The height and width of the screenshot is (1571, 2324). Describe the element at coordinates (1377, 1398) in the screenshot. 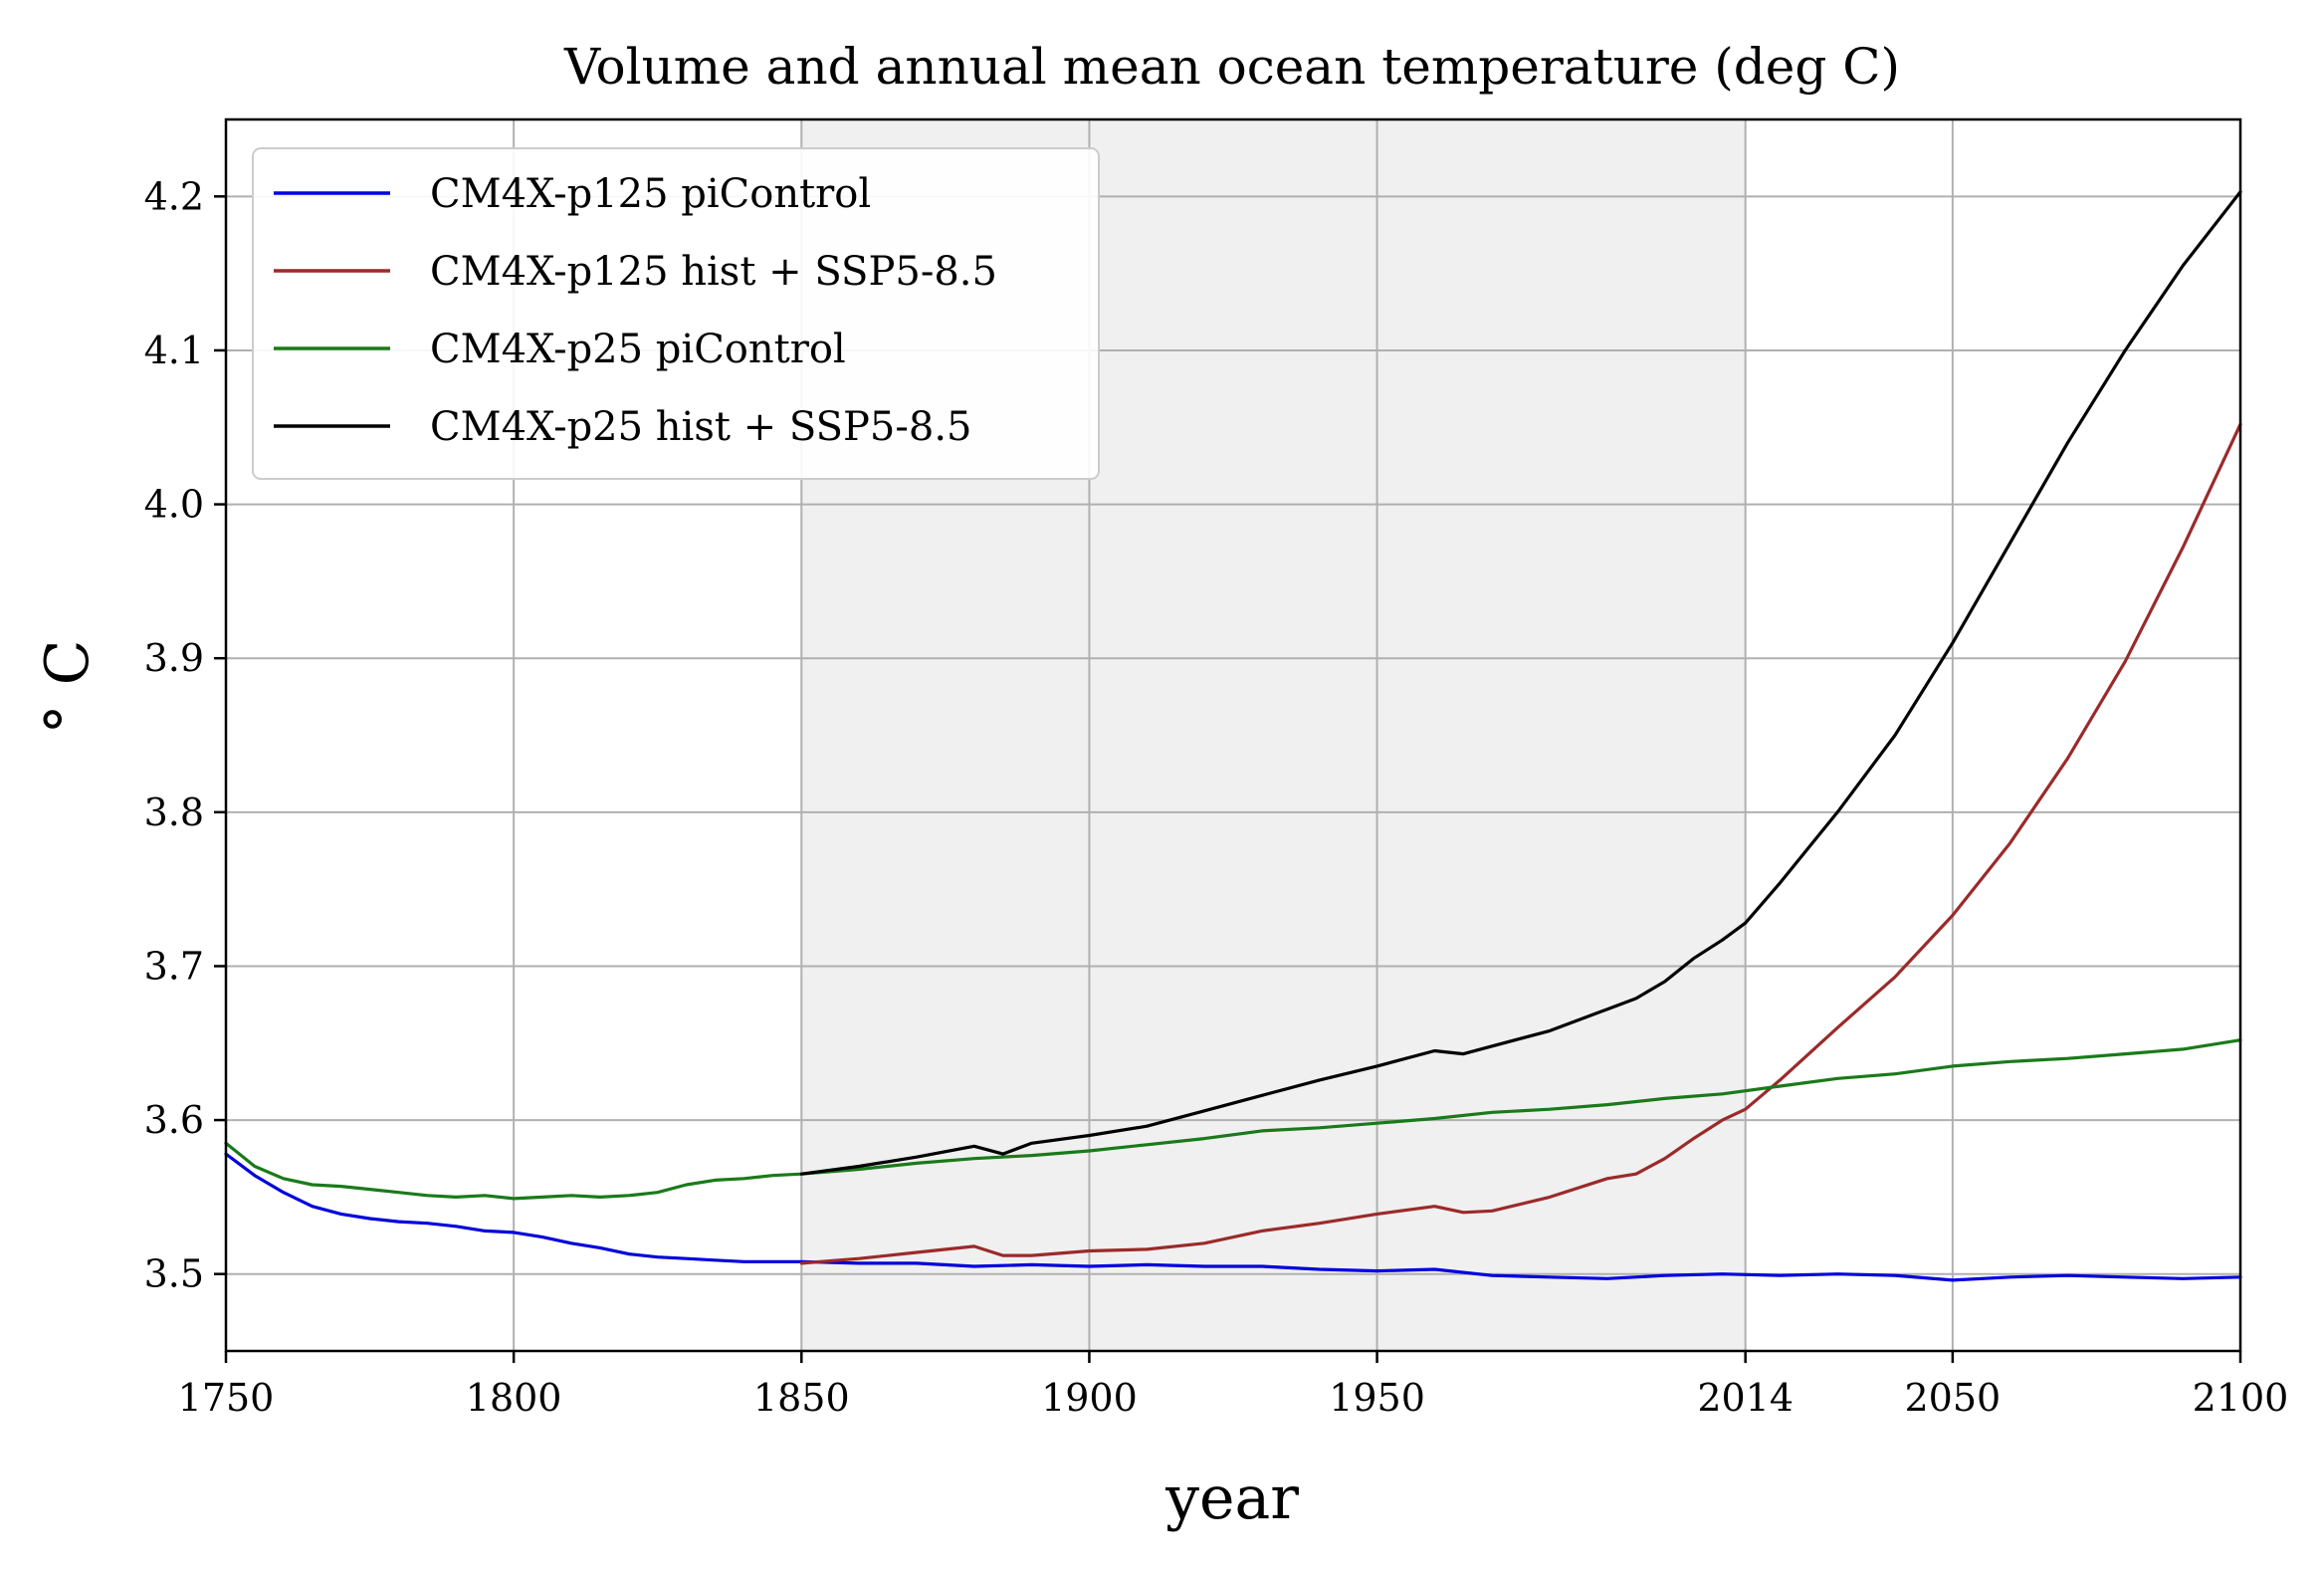

I see `x-tick-label: 1950` at that location.